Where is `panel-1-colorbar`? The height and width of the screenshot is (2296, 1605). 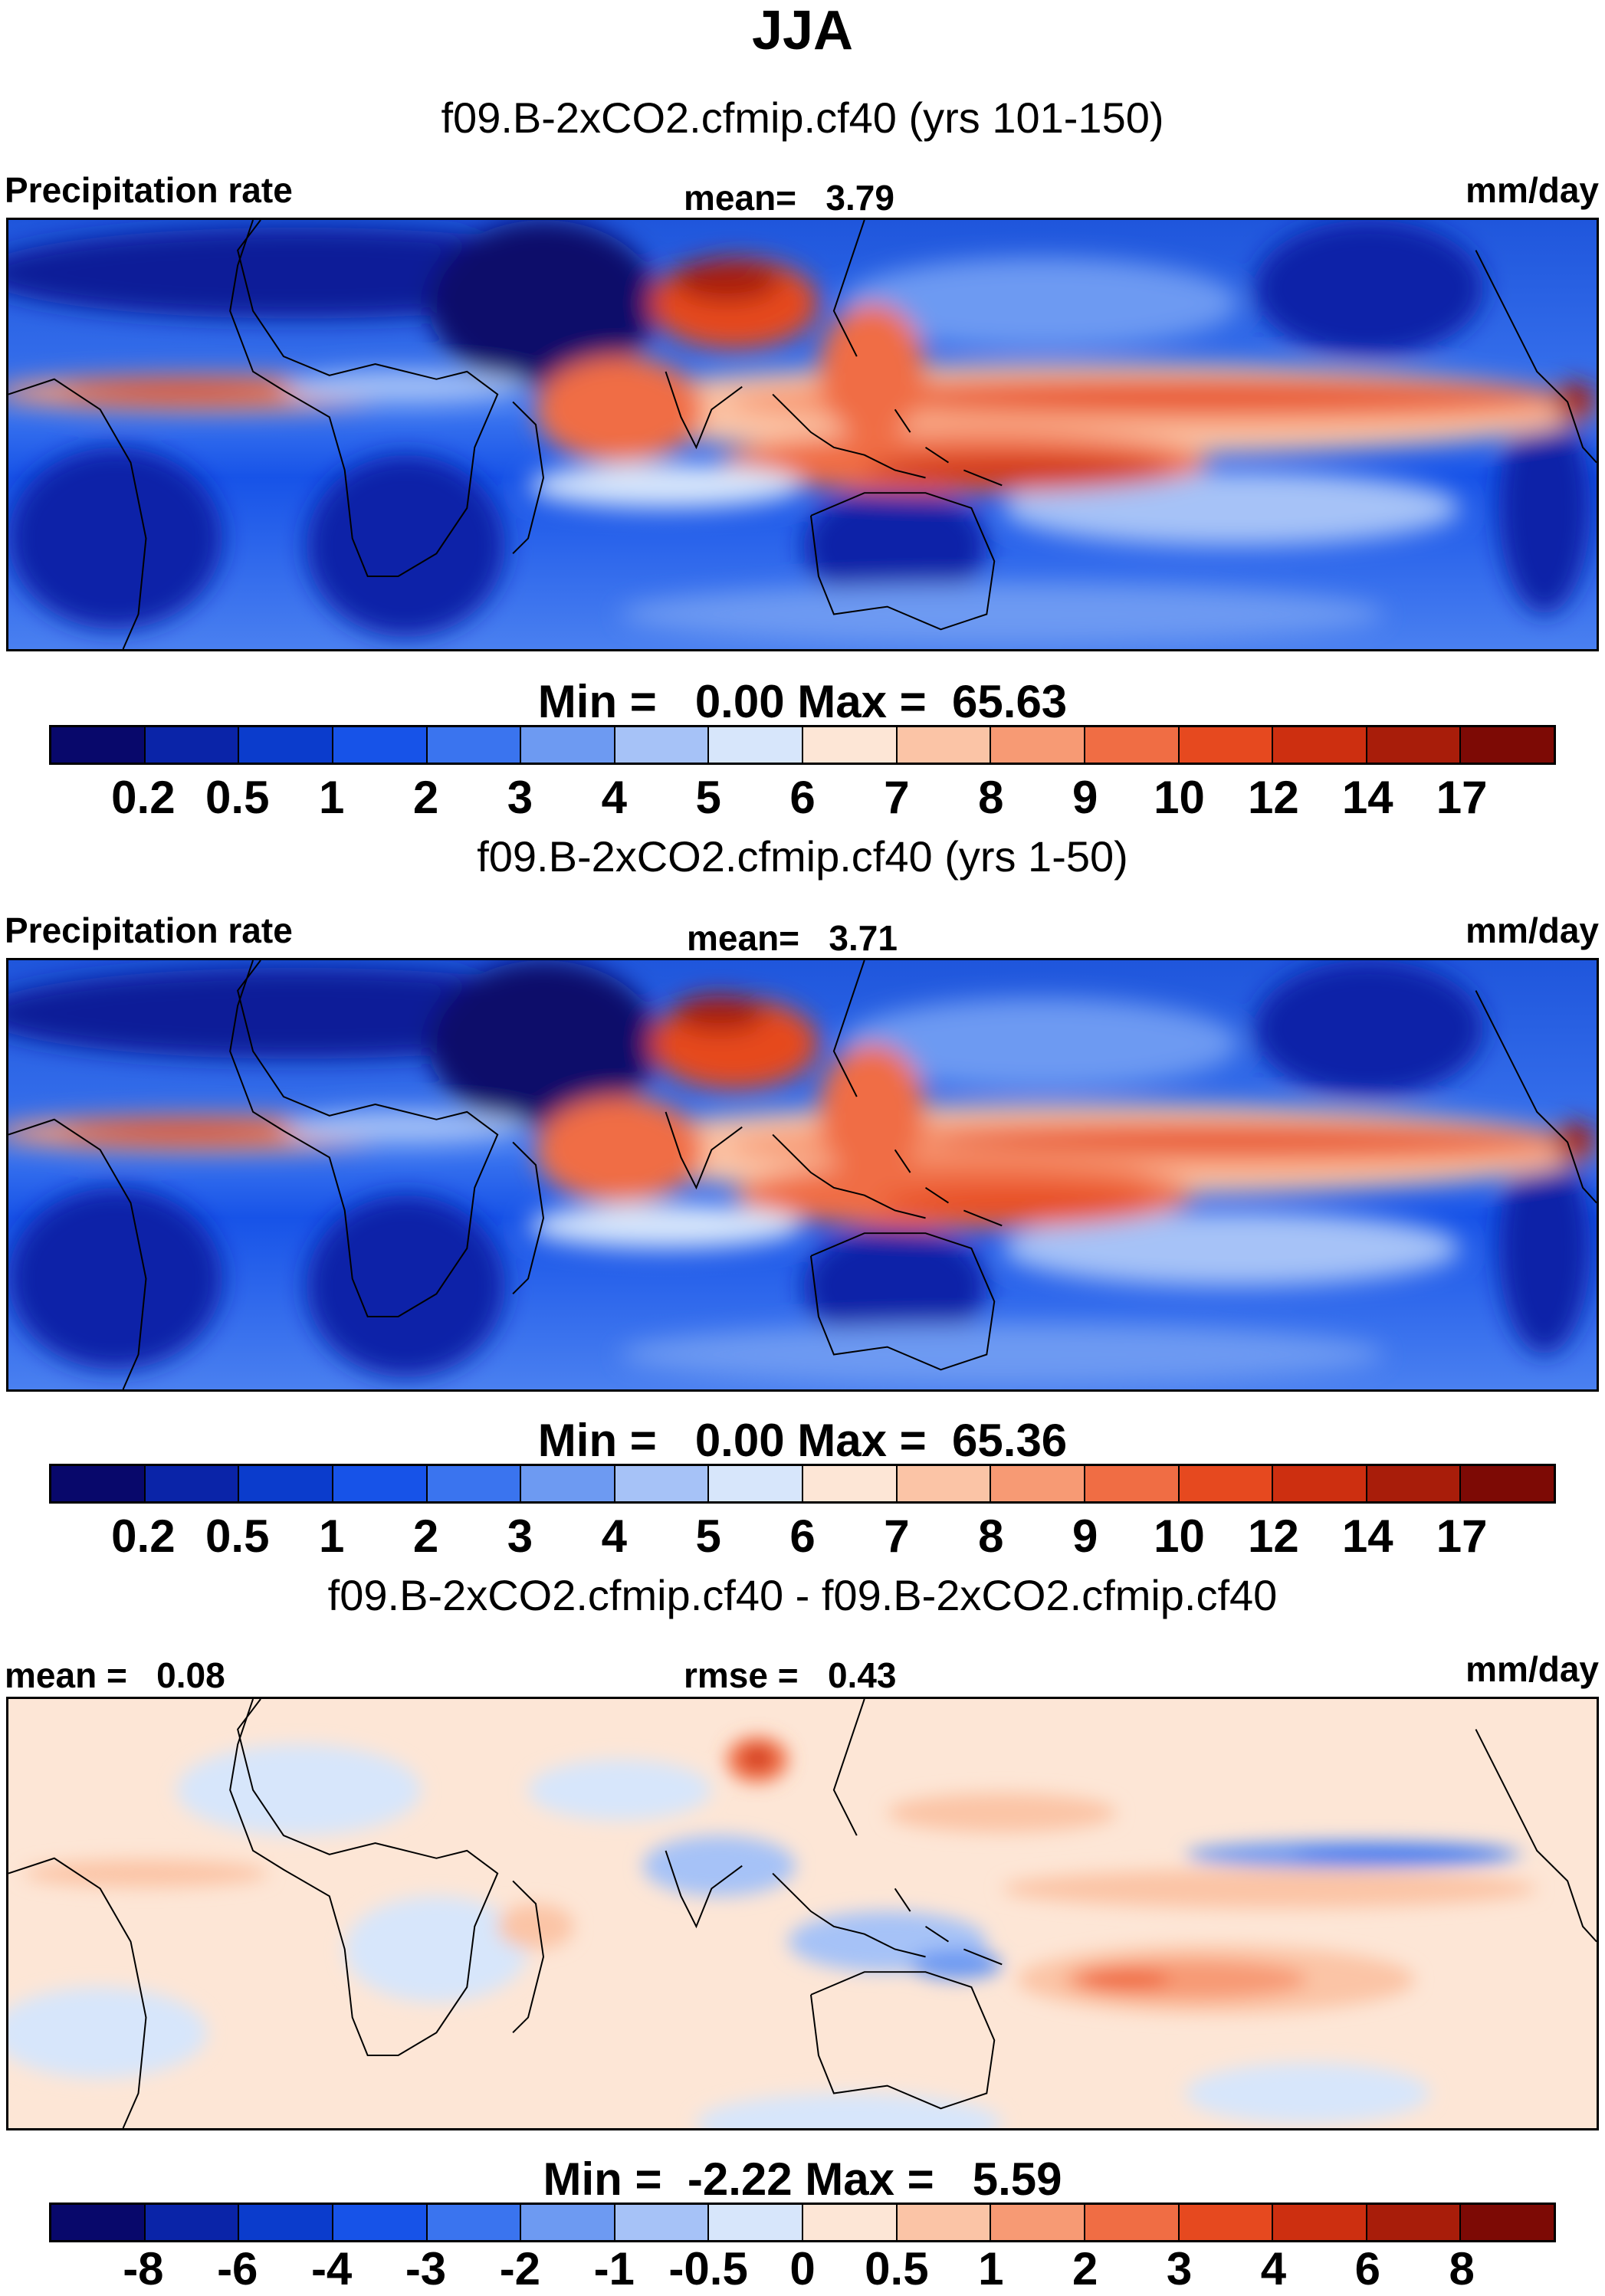 panel-1-colorbar is located at coordinates (802, 745).